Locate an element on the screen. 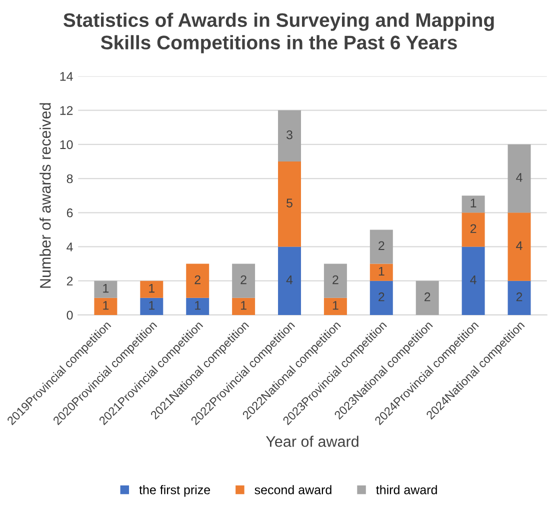 Image resolution: width=558 pixels, height=508 pixels. y-tick-label: 8 is located at coordinates (69, 179).